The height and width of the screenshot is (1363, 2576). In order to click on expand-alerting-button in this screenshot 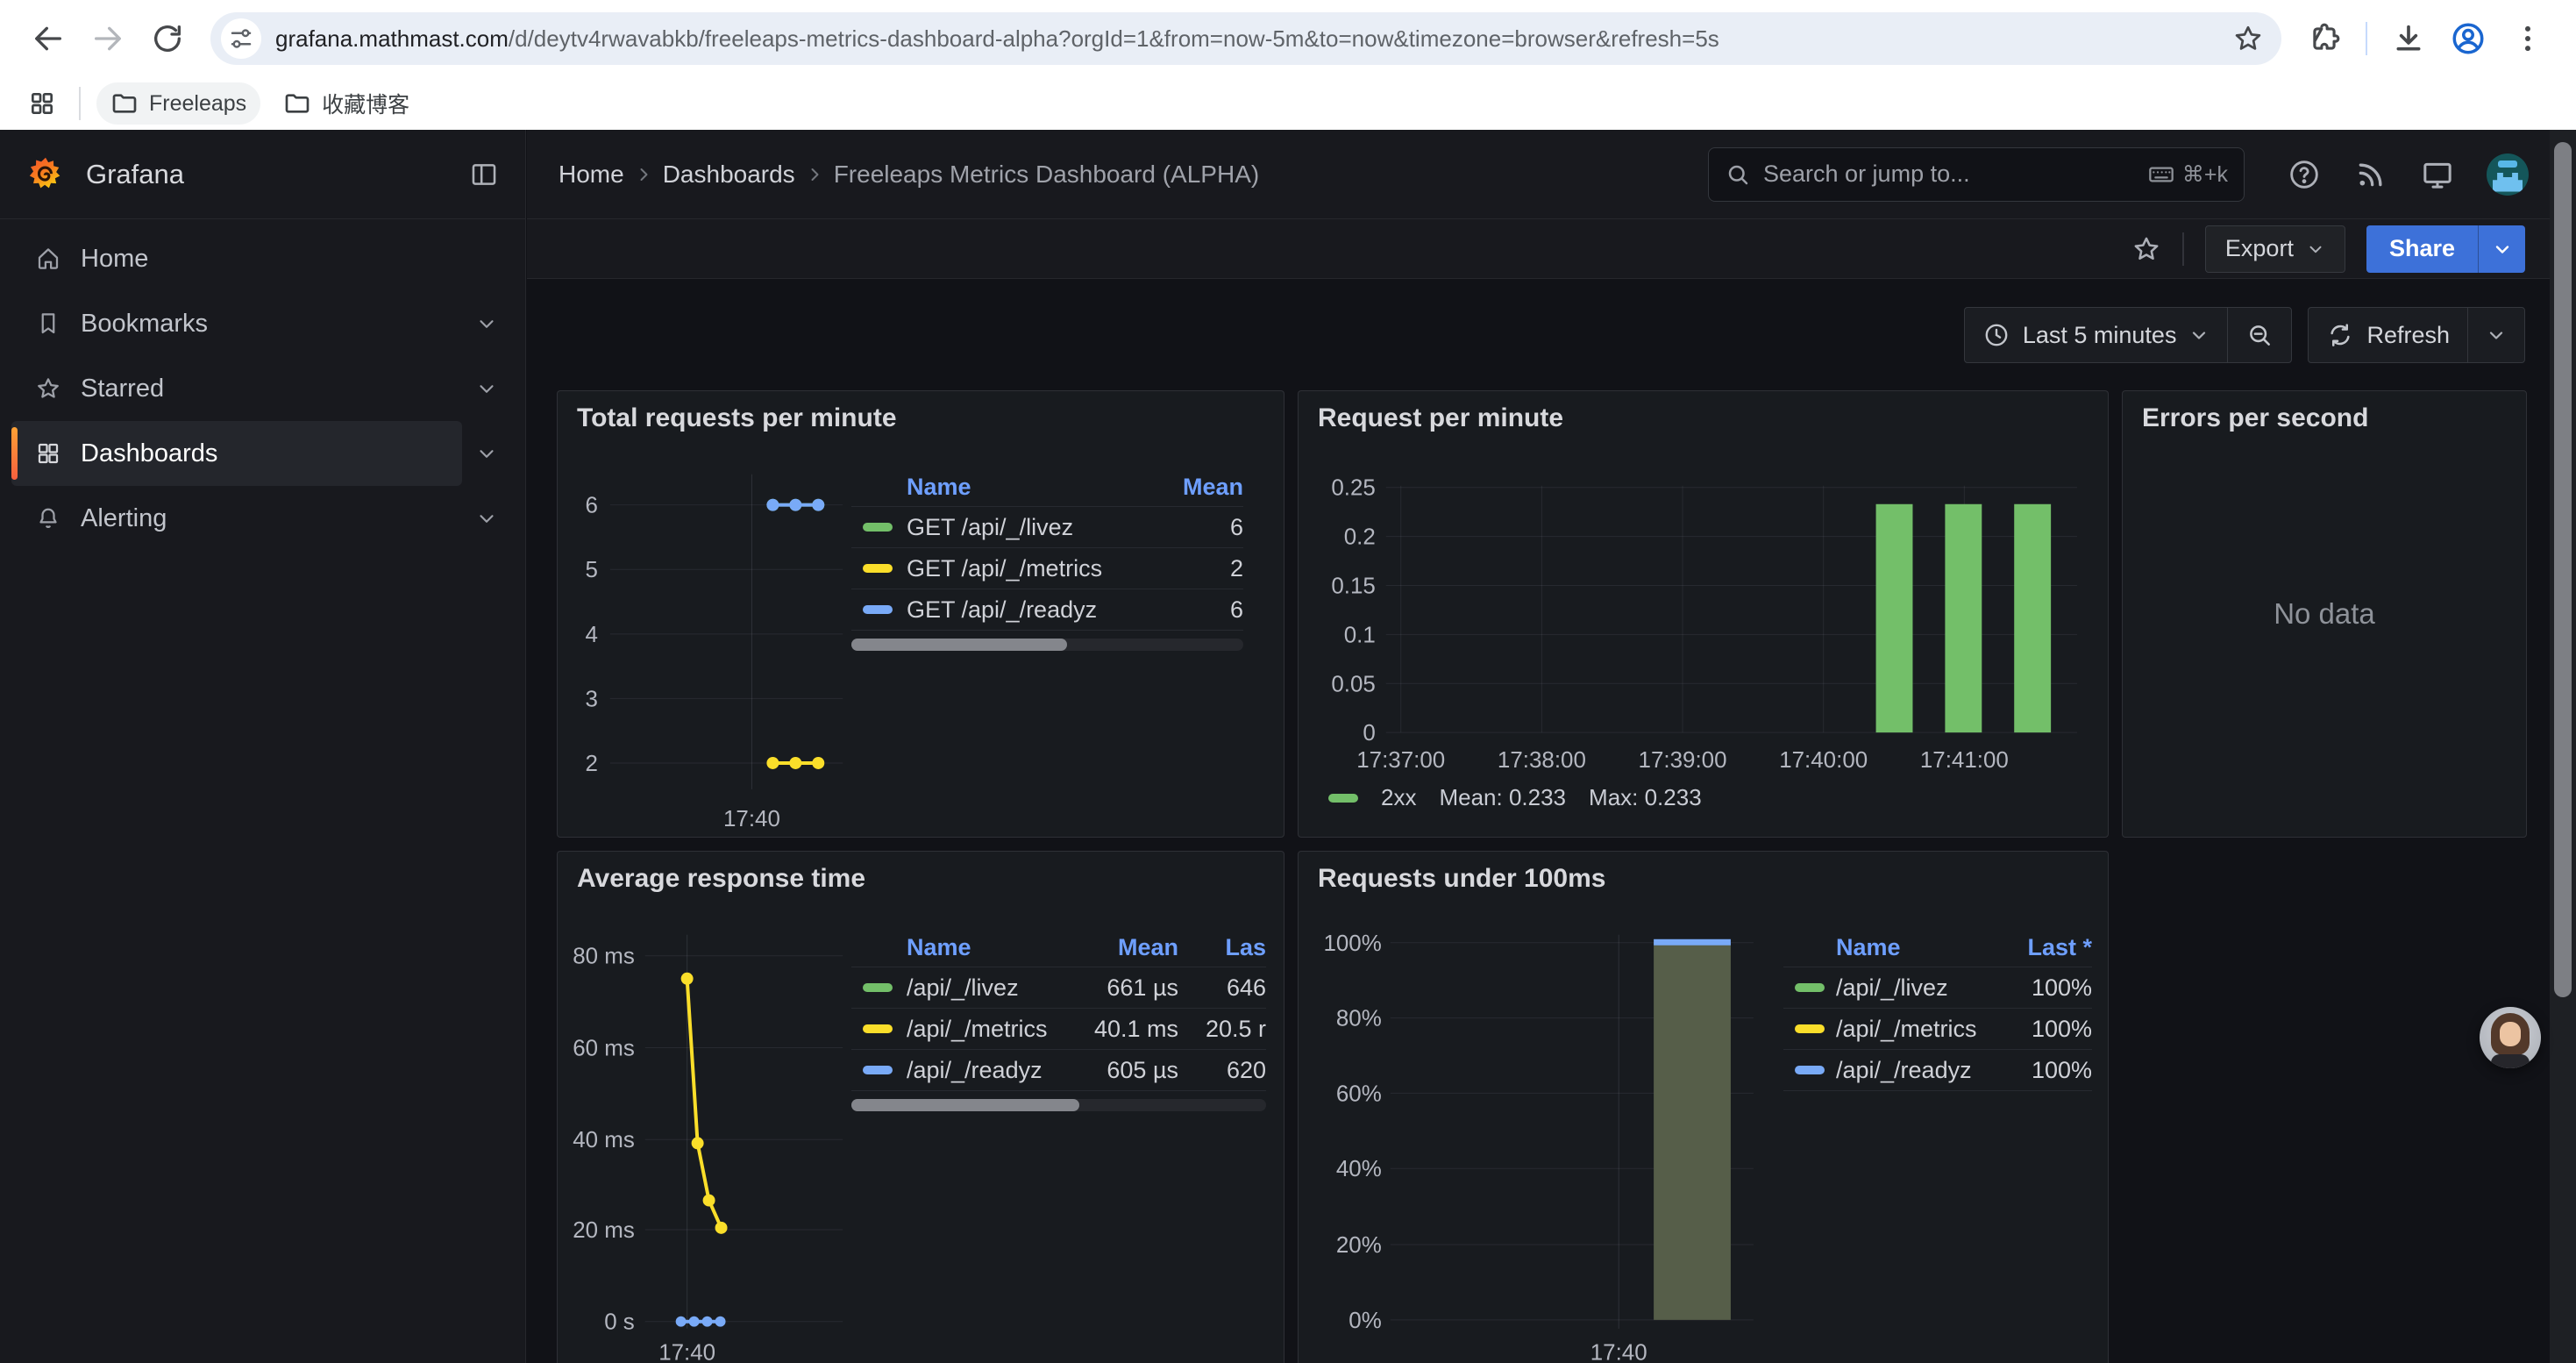, I will do `click(486, 518)`.